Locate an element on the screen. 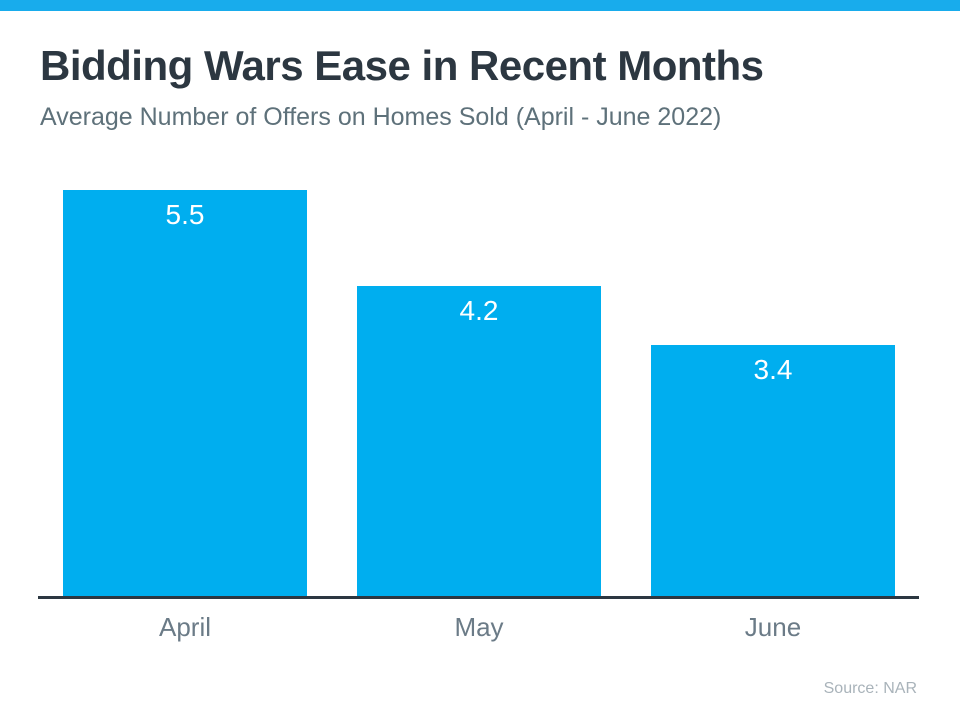 Image resolution: width=960 pixels, height=720 pixels. bar-june: 3.4 is located at coordinates (773, 470).